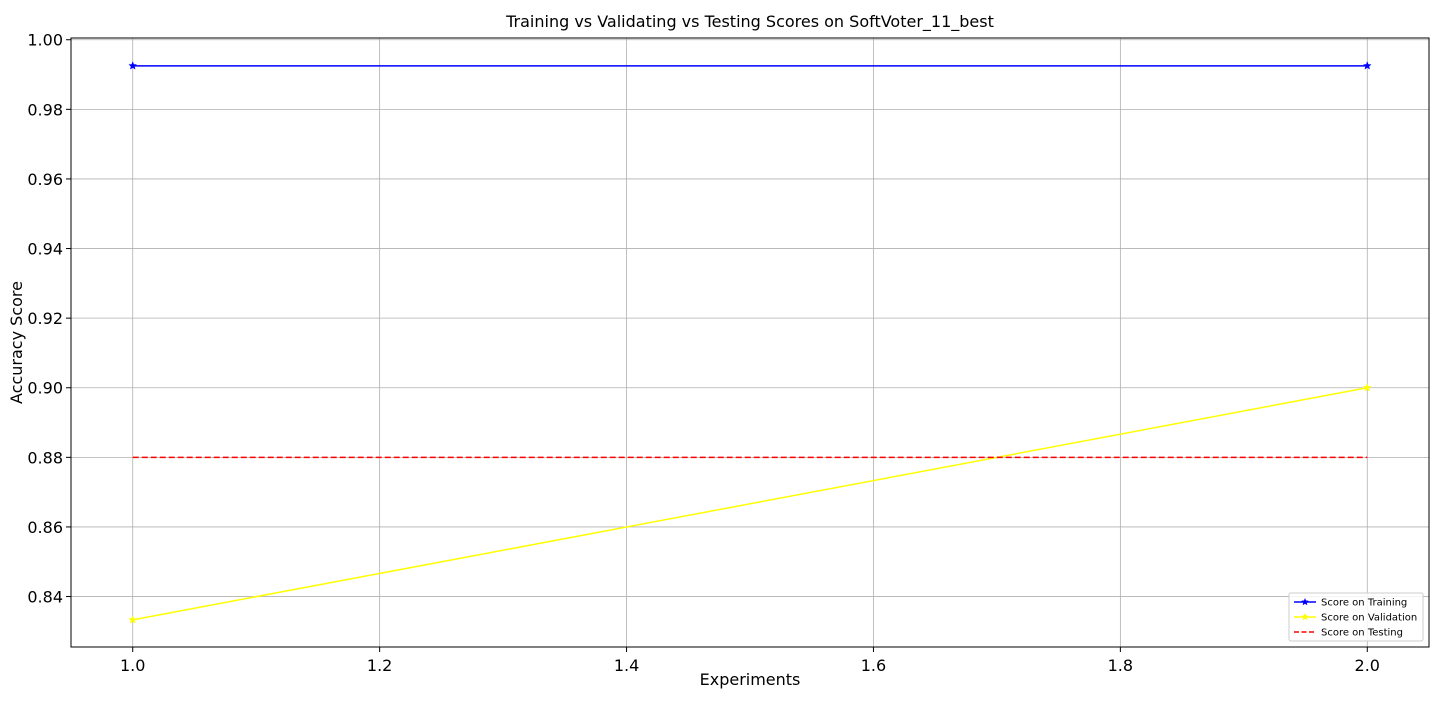 The width and height of the screenshot is (1440, 720). I want to click on legend-item-score-on-training: Score on Training, so click(1350, 603).